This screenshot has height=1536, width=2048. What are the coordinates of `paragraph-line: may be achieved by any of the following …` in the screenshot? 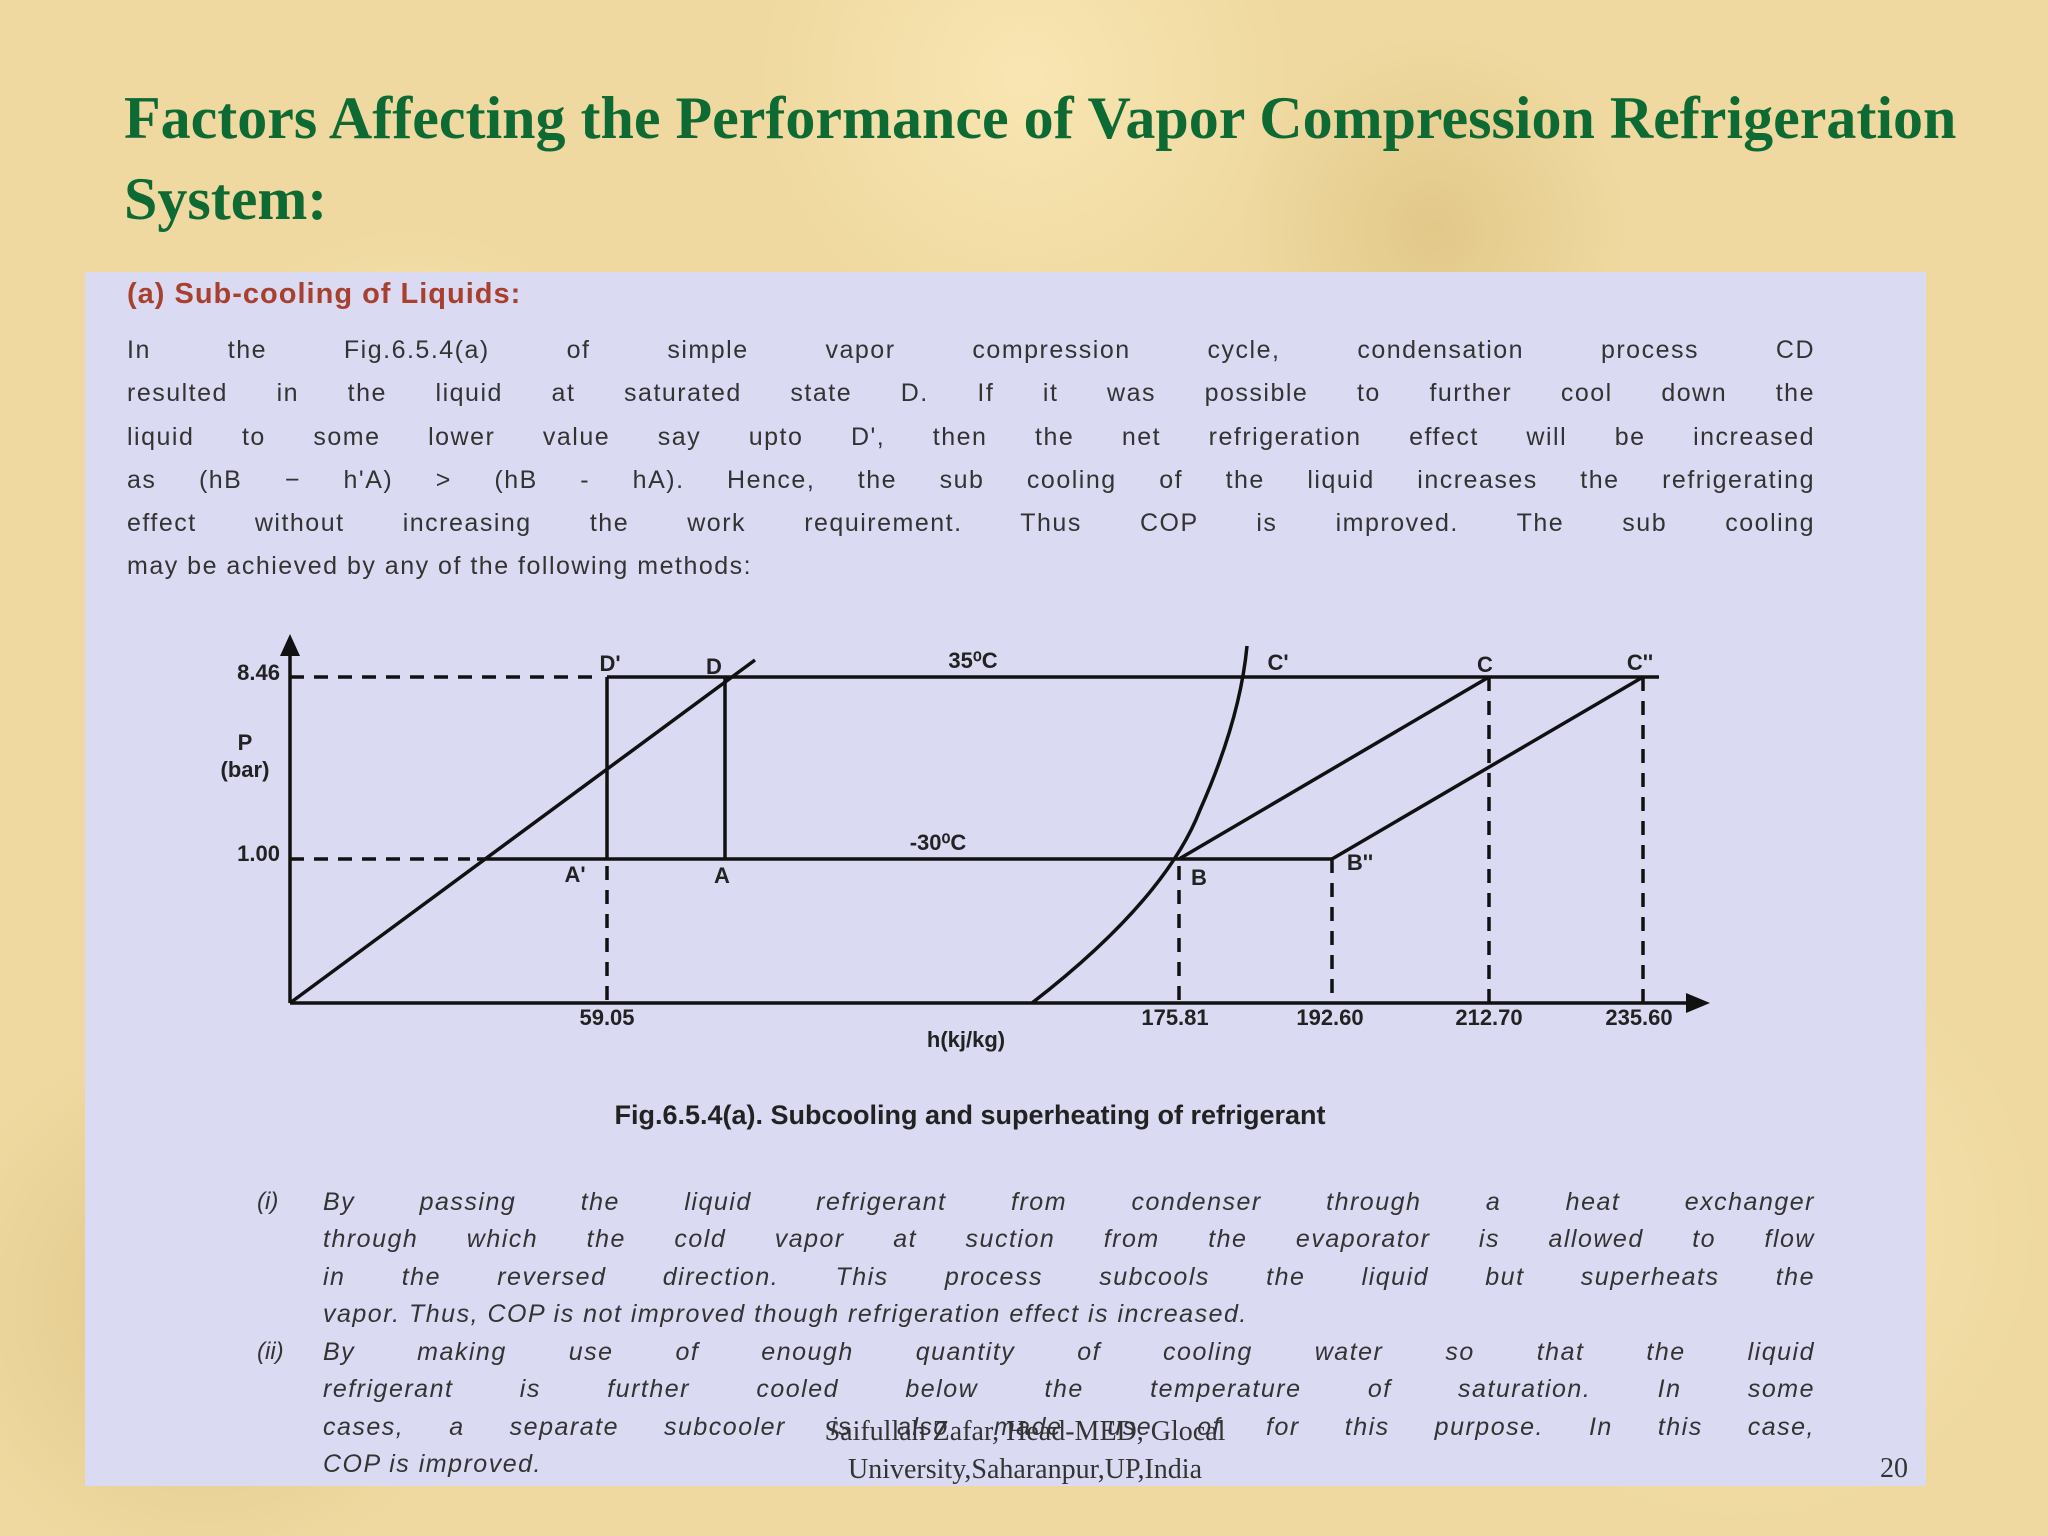 It's located at (440, 566).